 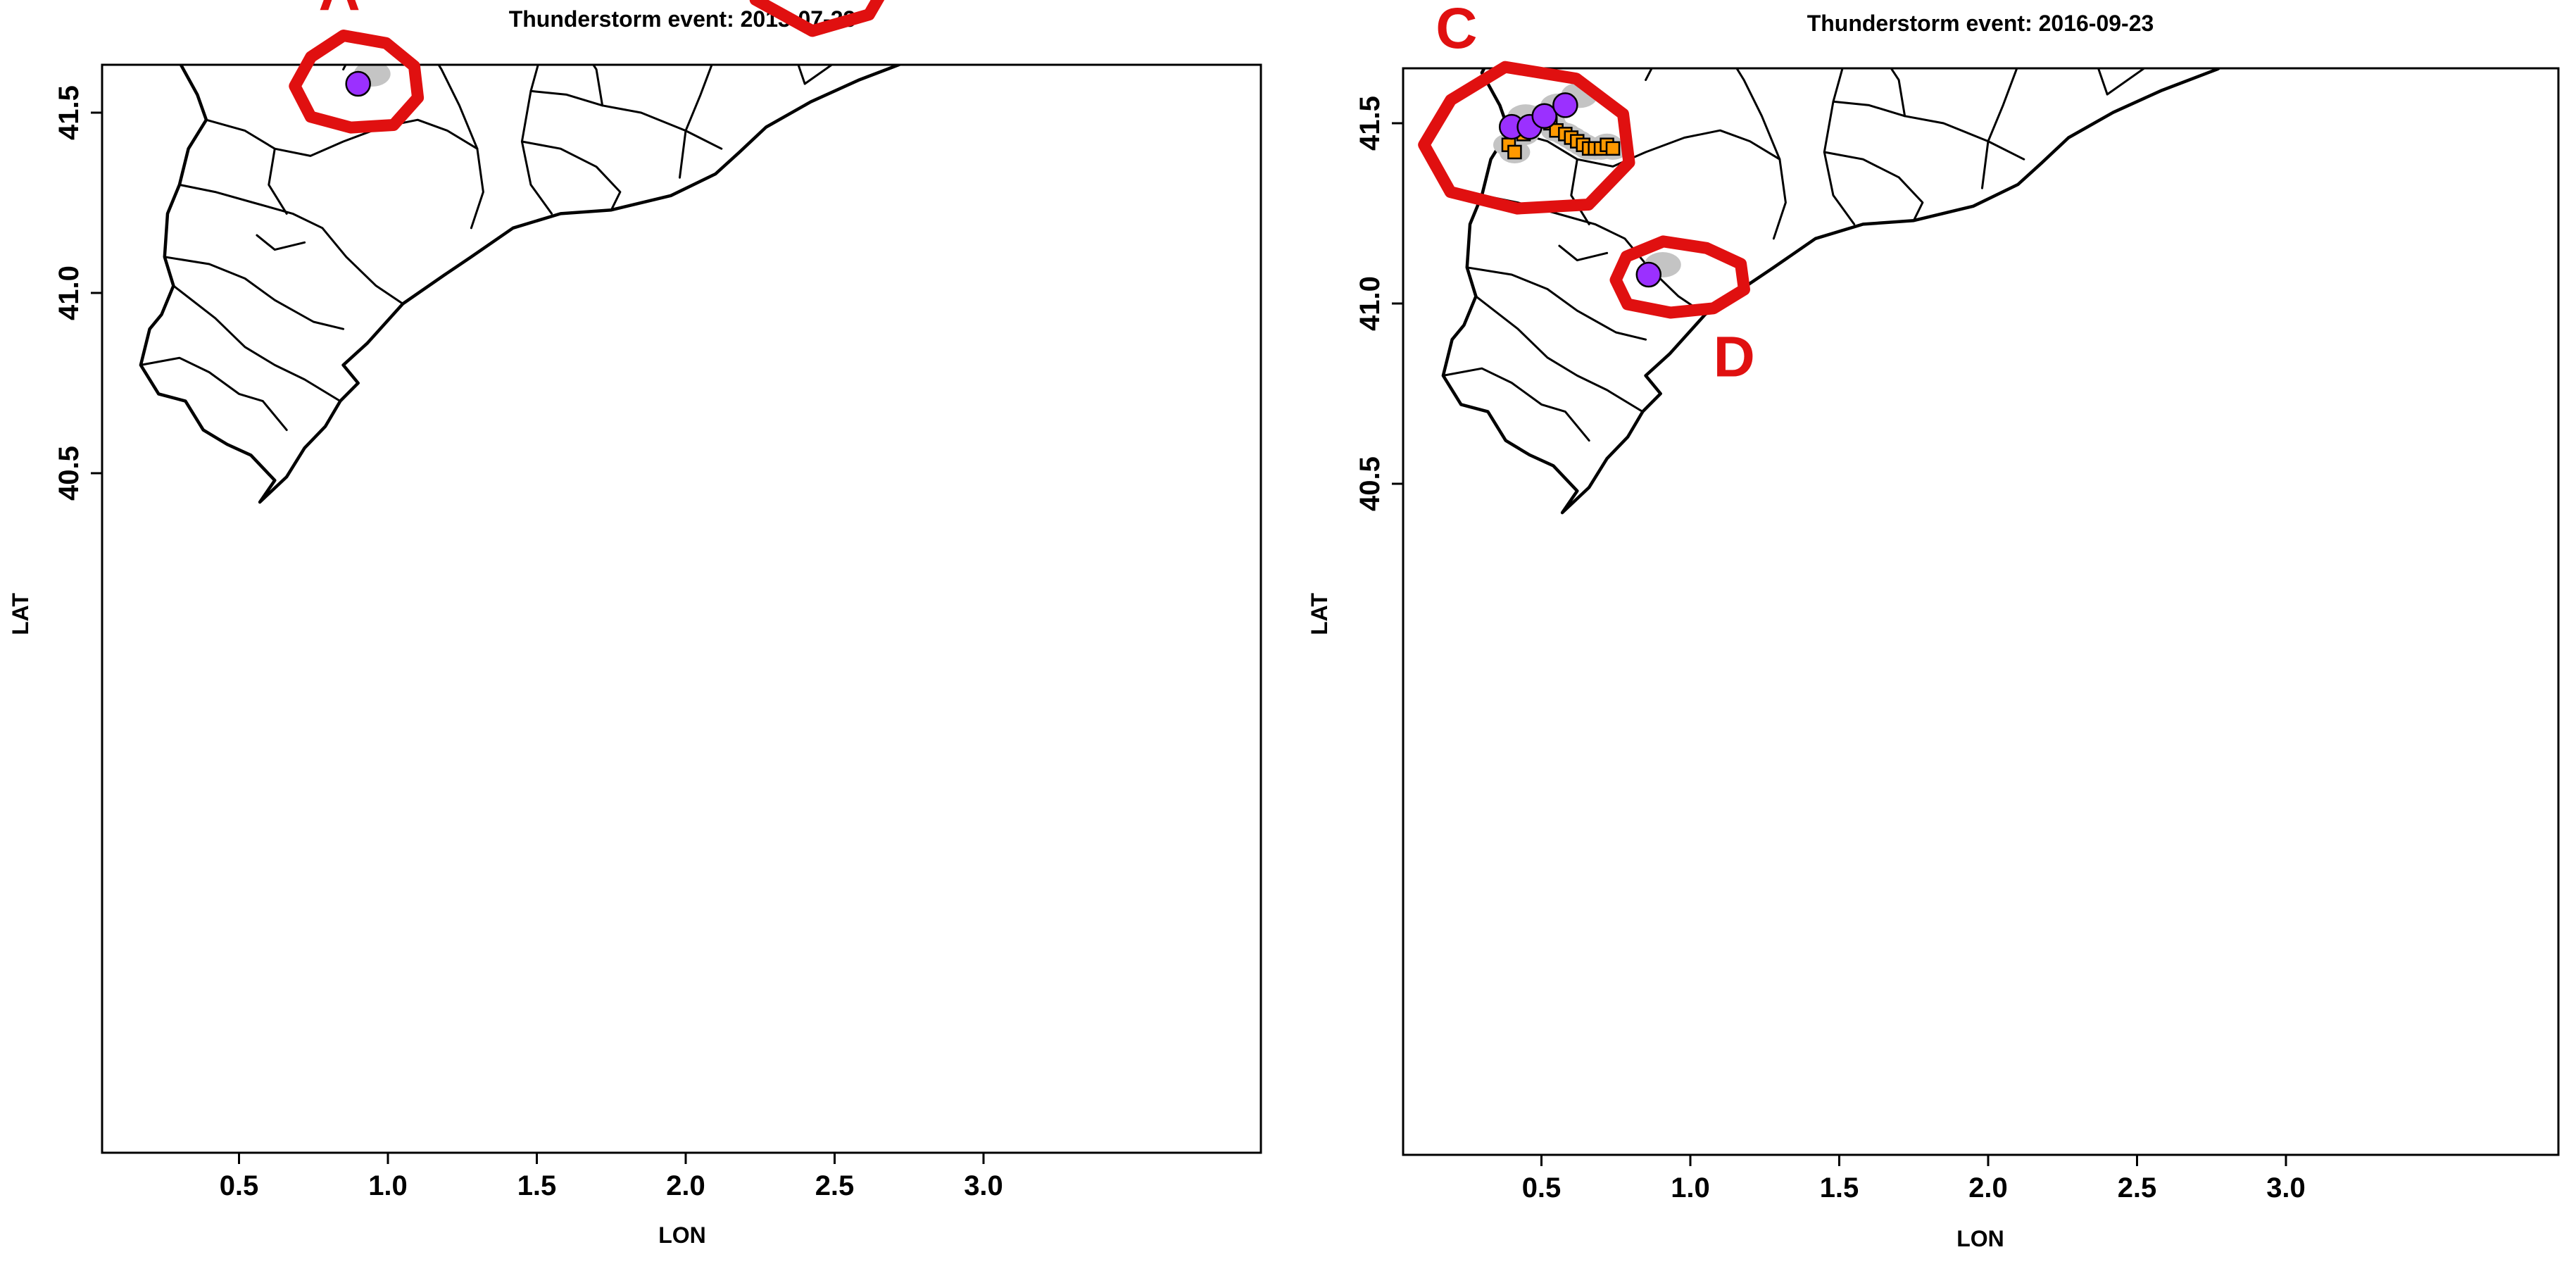 What do you see at coordinates (1456, 30) in the screenshot?
I see `region-label: C` at bounding box center [1456, 30].